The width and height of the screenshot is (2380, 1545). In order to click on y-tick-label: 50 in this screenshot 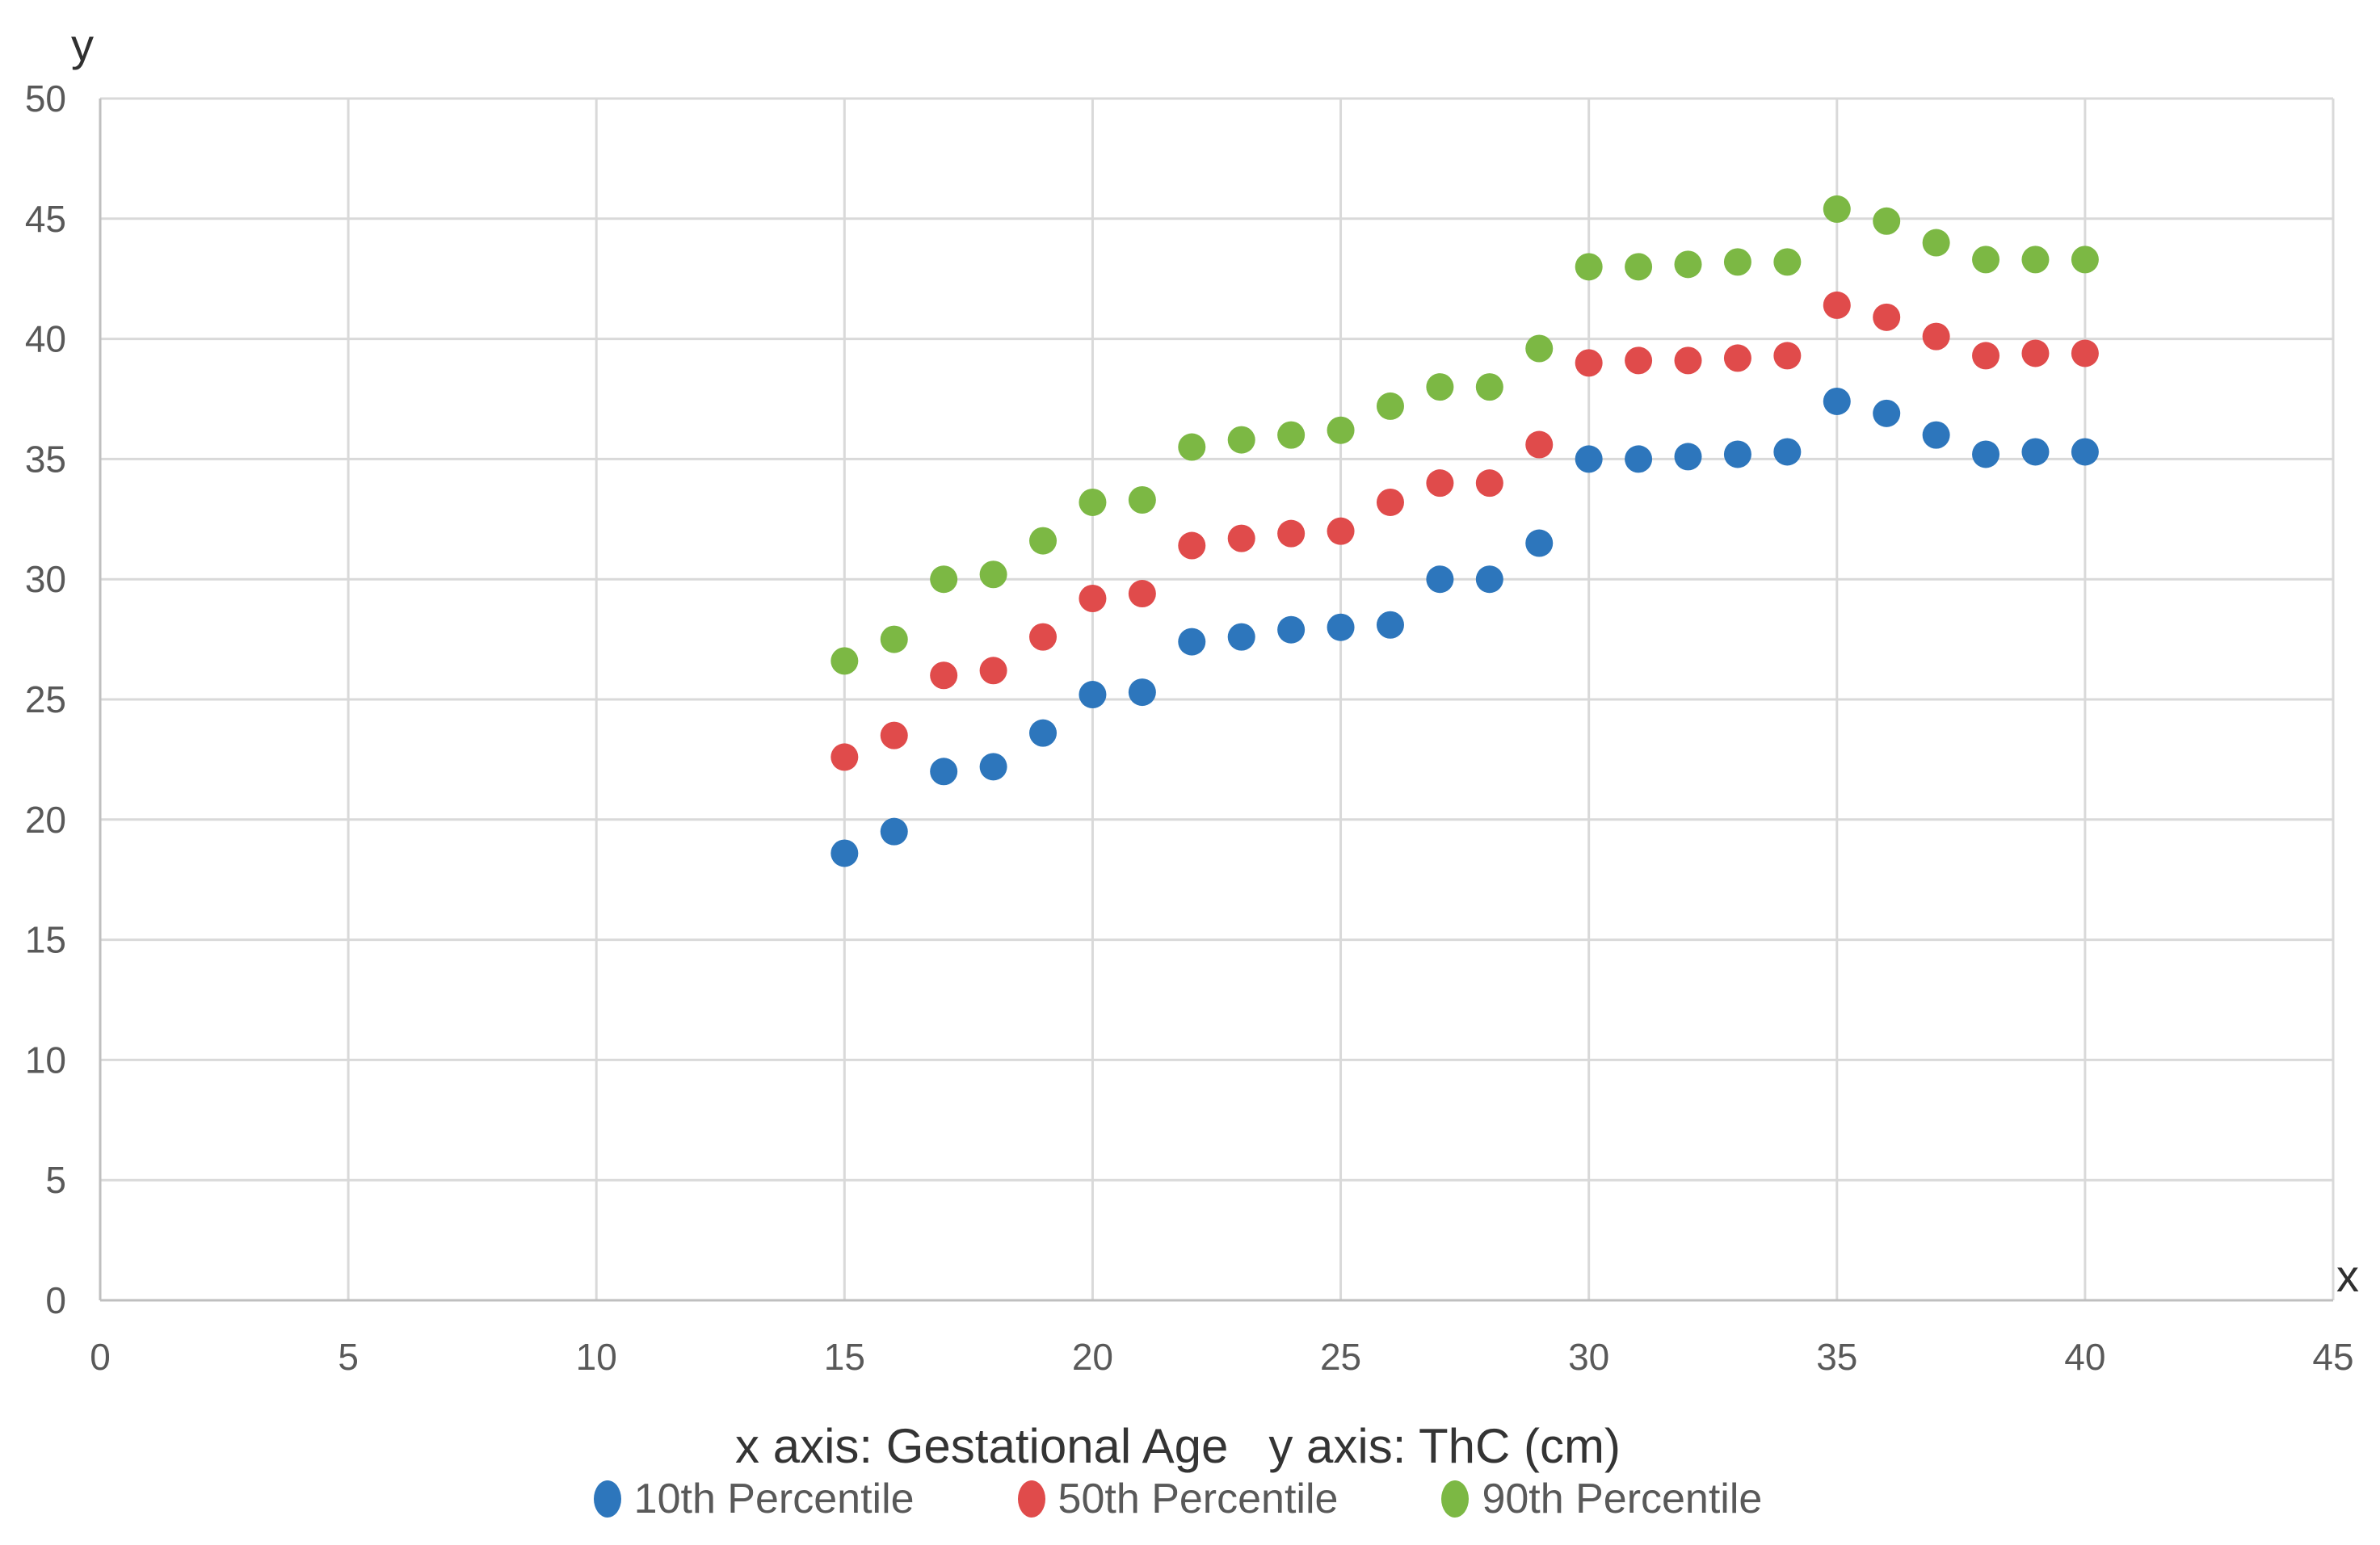, I will do `click(45, 99)`.